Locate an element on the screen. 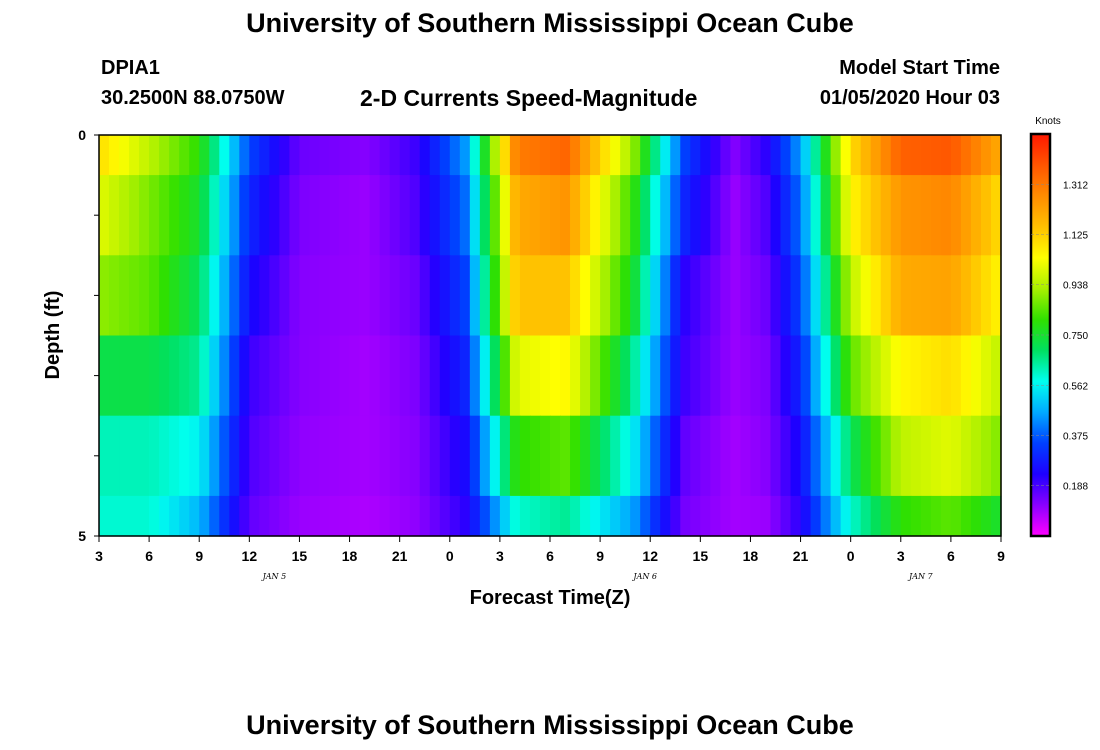 The image size is (1100, 750). date-label: JAN 5 is located at coordinates (274, 576).